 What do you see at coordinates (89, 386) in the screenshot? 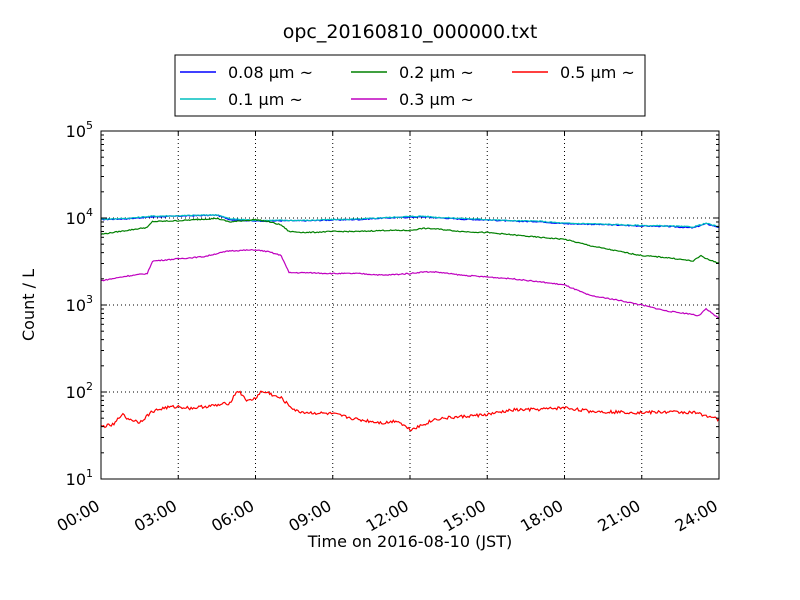
I see `y-tick-exponent: 2` at bounding box center [89, 386].